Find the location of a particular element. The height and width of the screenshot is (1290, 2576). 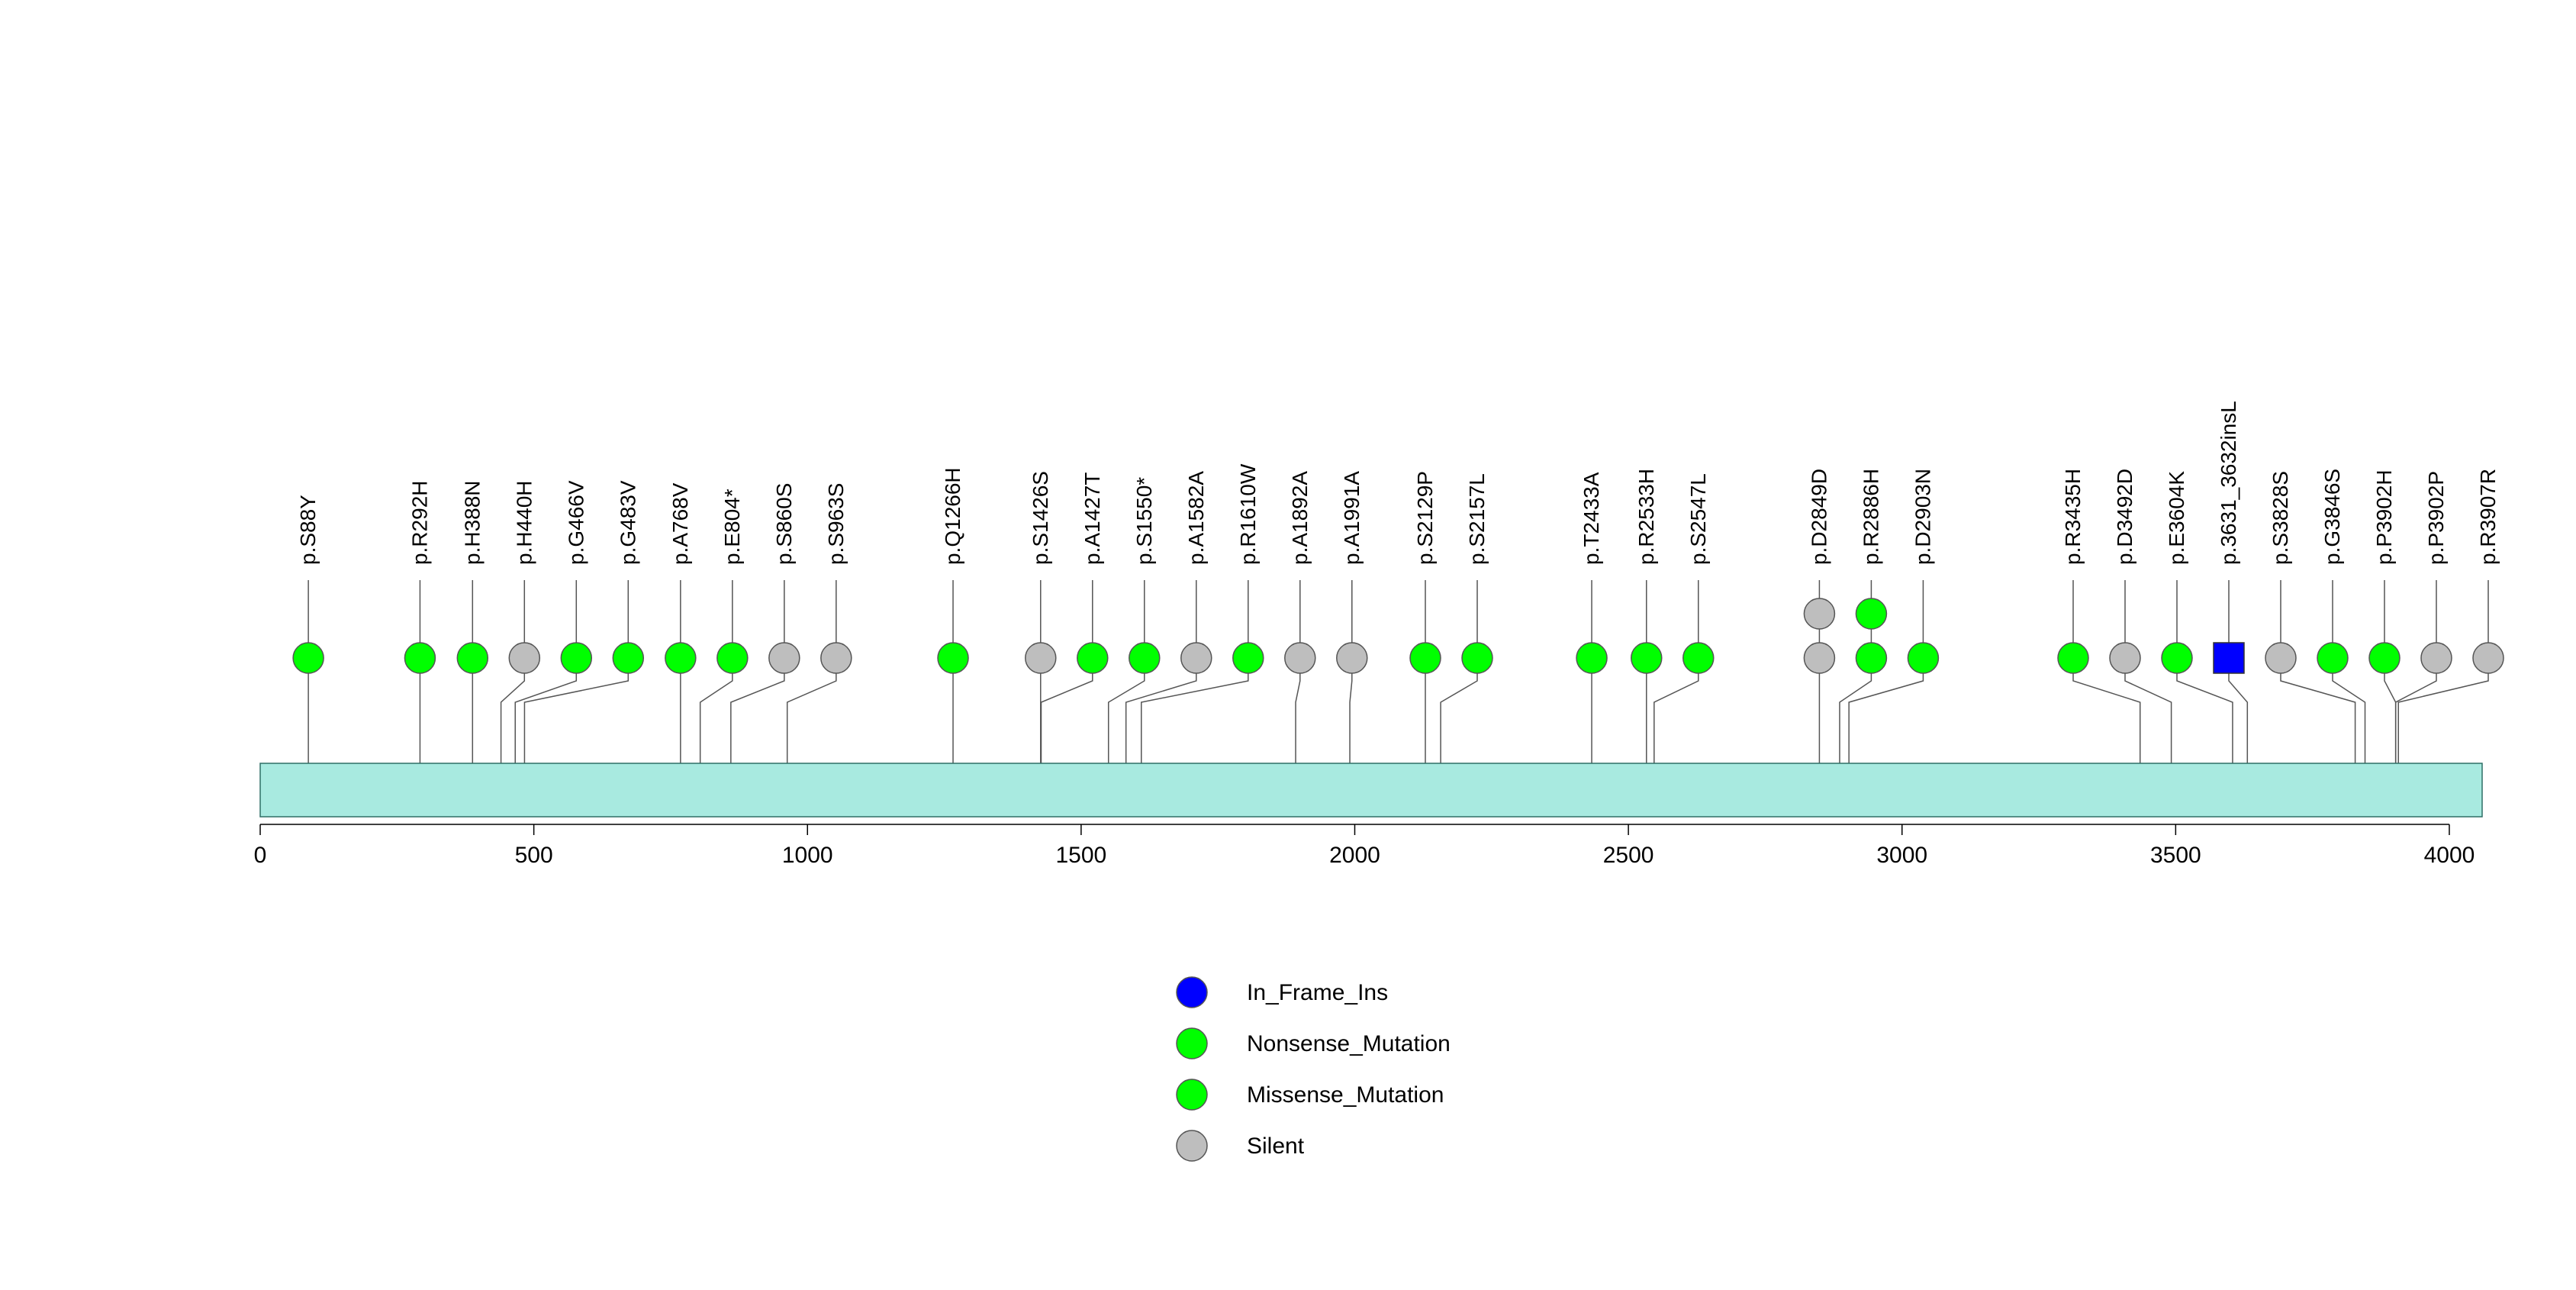

mutation-label-p-p3902h: p.P3902H is located at coordinates (2384, 517).